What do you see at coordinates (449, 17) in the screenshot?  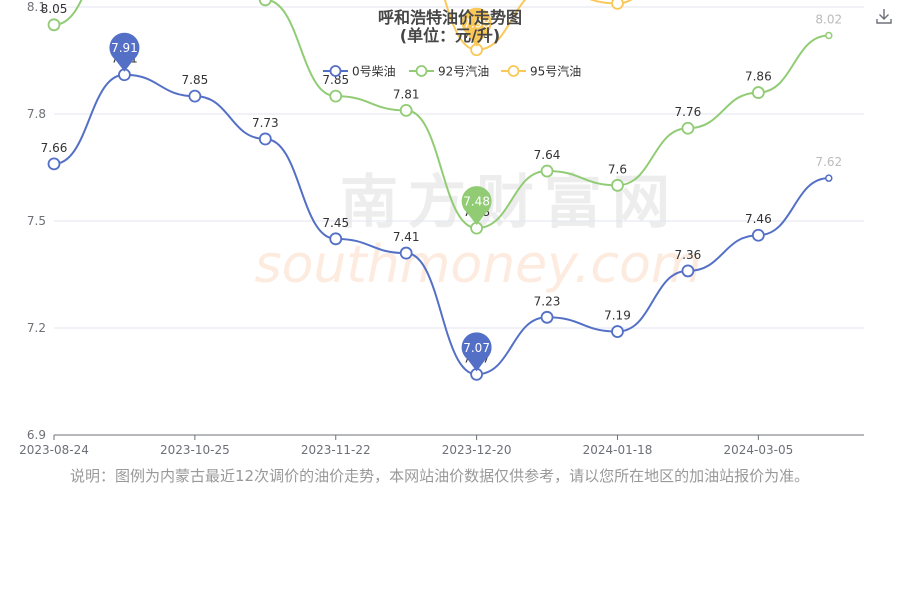 I see `chart-title: 呼和浩特油价走势图` at bounding box center [449, 17].